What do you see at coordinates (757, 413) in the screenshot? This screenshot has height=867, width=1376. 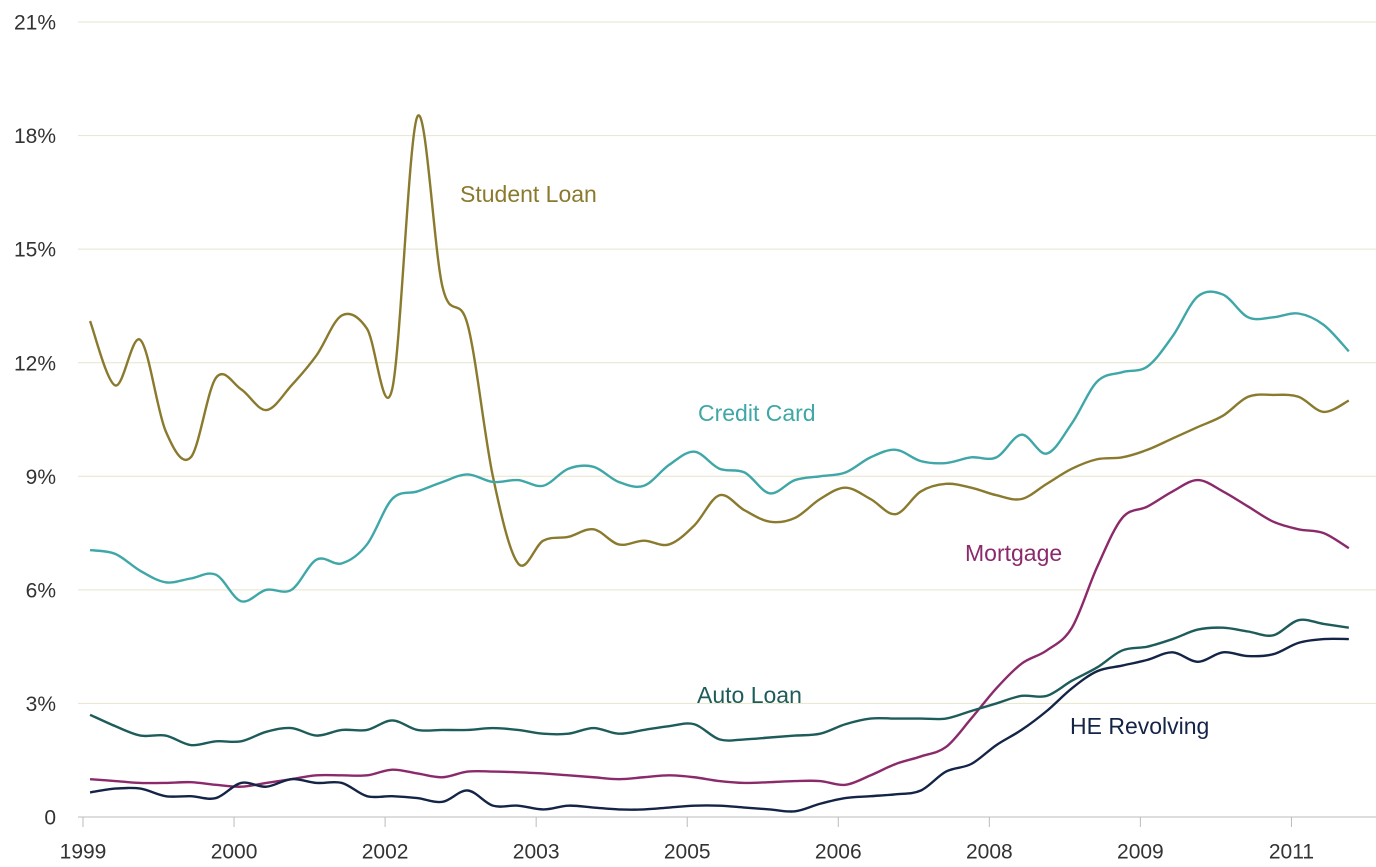 I see `series-label: Credit Card` at bounding box center [757, 413].